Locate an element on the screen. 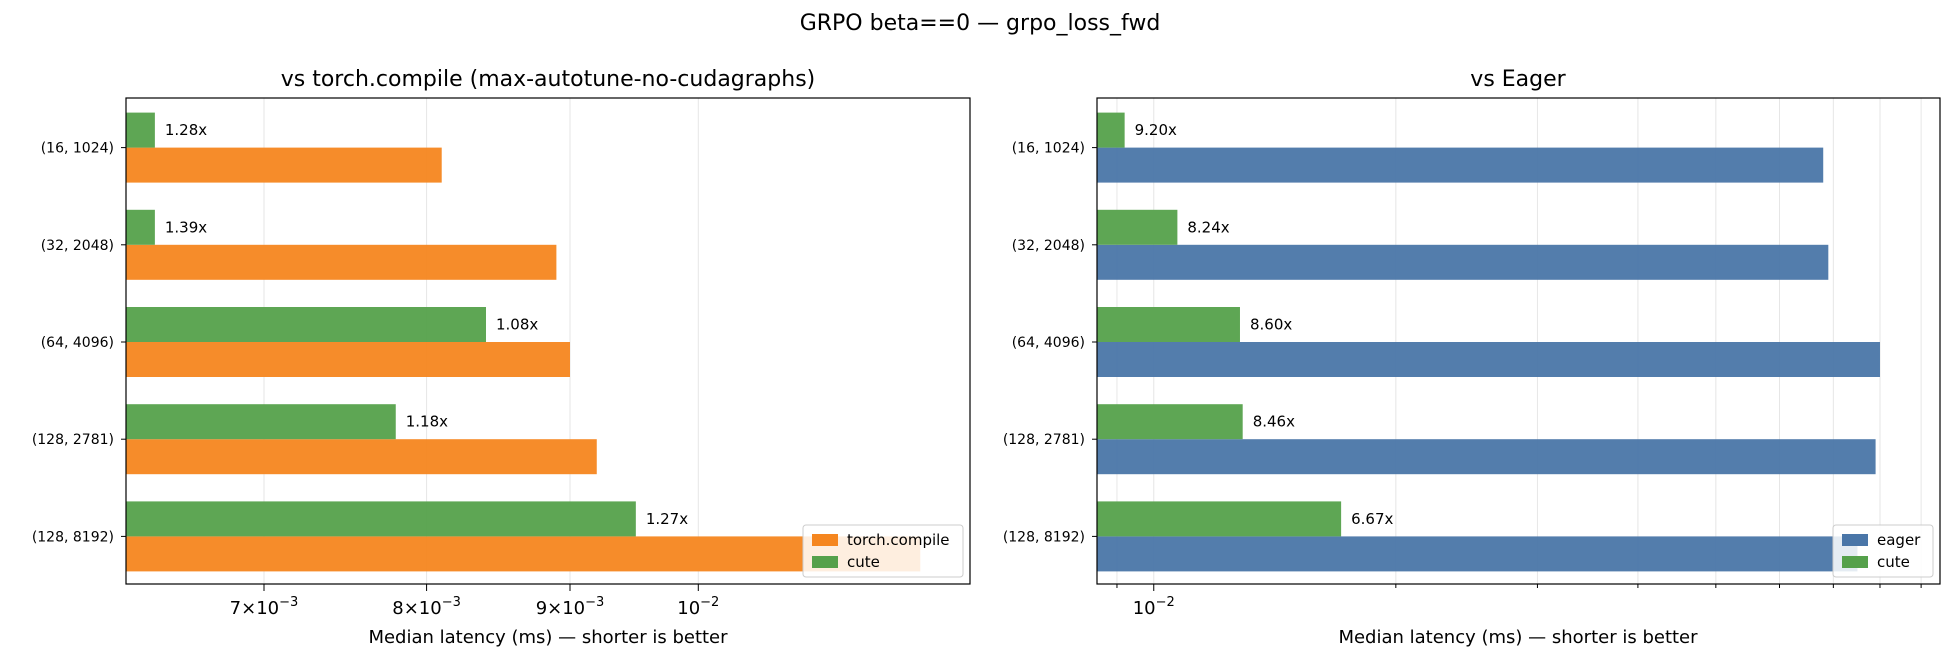  right-xtick-label: 10−2 is located at coordinates (1154, 607).